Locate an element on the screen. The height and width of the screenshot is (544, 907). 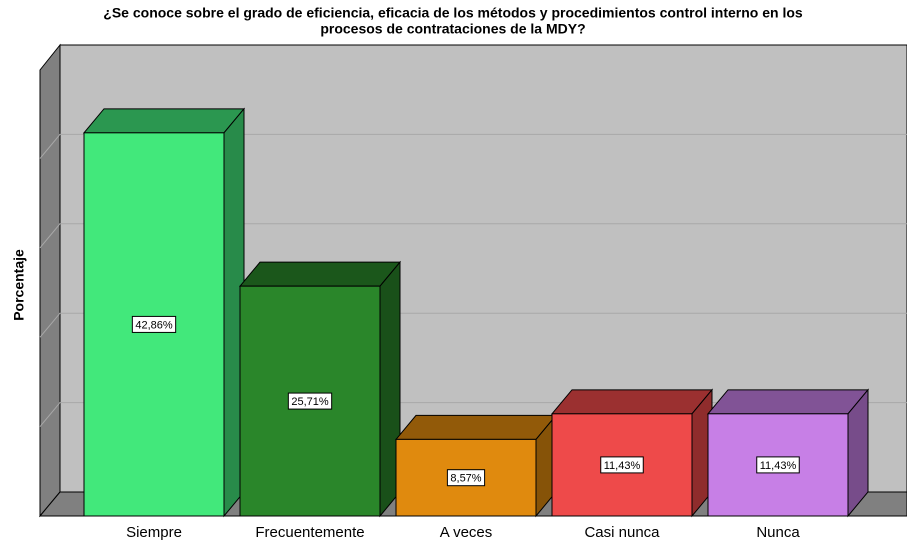
x-tick-label: Nunca is located at coordinates (778, 532).